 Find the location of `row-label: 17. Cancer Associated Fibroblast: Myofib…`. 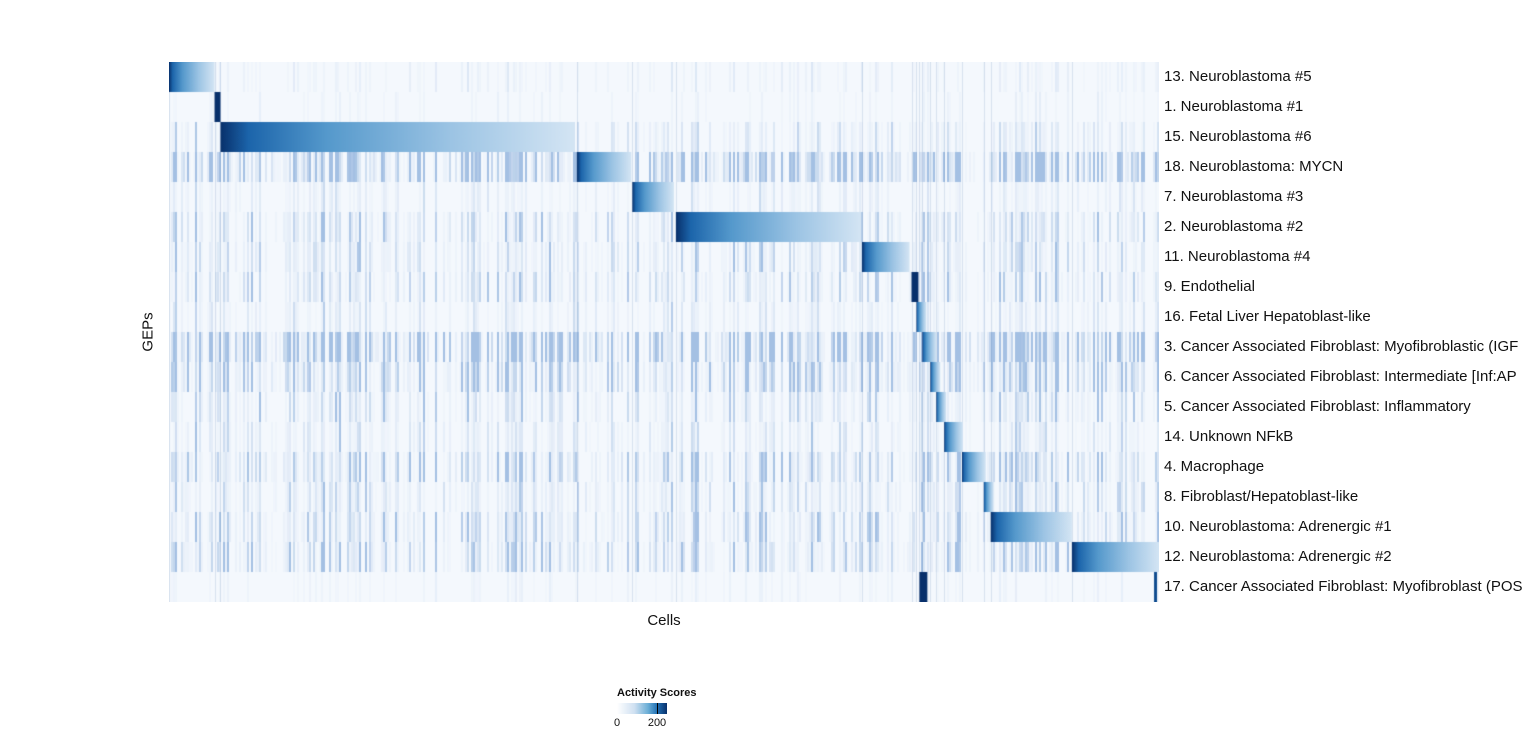

row-label: 17. Cancer Associated Fibroblast: Myofib… is located at coordinates (1343, 586).